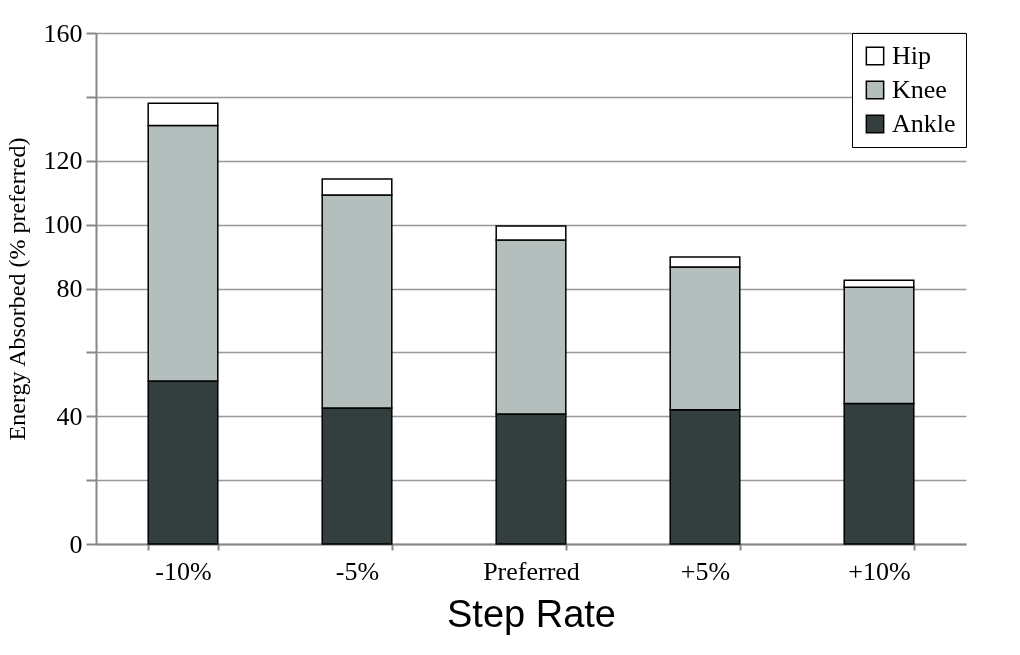 The image size is (1020, 655). Describe the element at coordinates (879, 571) in the screenshot. I see `x-tick-label: +10%` at that location.